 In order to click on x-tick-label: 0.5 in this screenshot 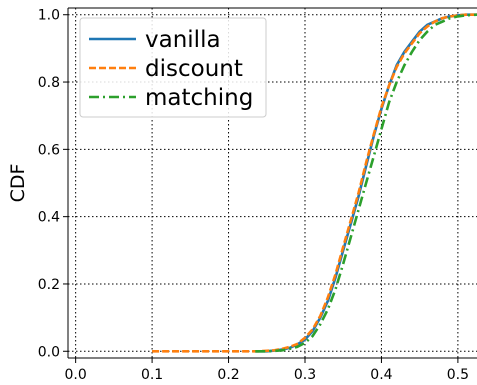, I will do `click(458, 375)`.